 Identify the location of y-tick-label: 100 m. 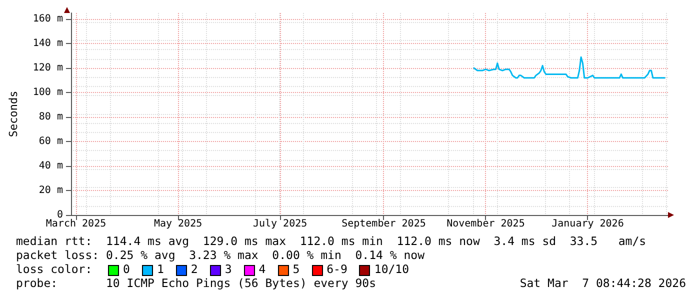
(47, 92).